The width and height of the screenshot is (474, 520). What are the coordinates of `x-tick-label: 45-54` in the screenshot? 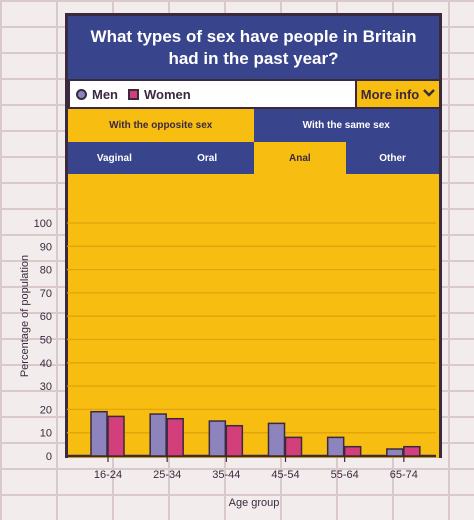 It's located at (285, 475).